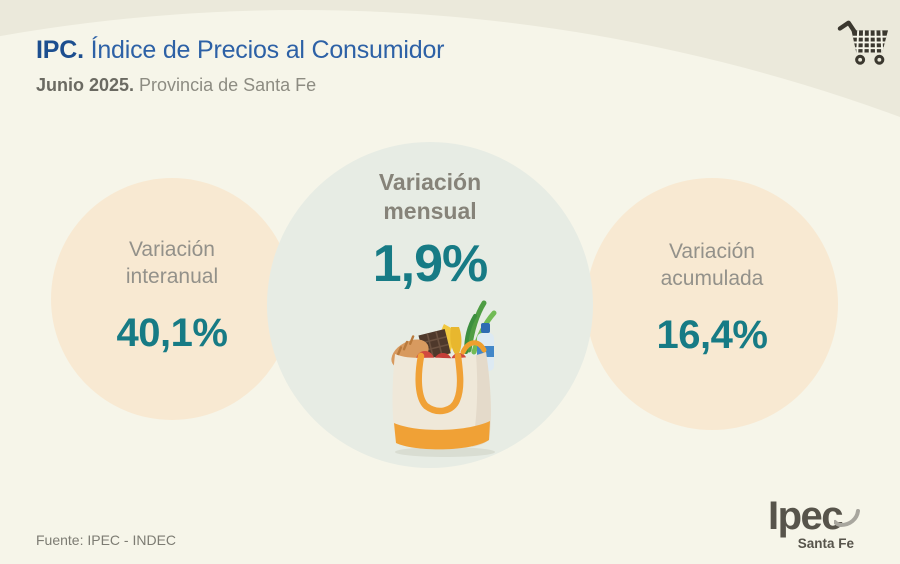  I want to click on grocery-bag-illustration, so click(444, 378).